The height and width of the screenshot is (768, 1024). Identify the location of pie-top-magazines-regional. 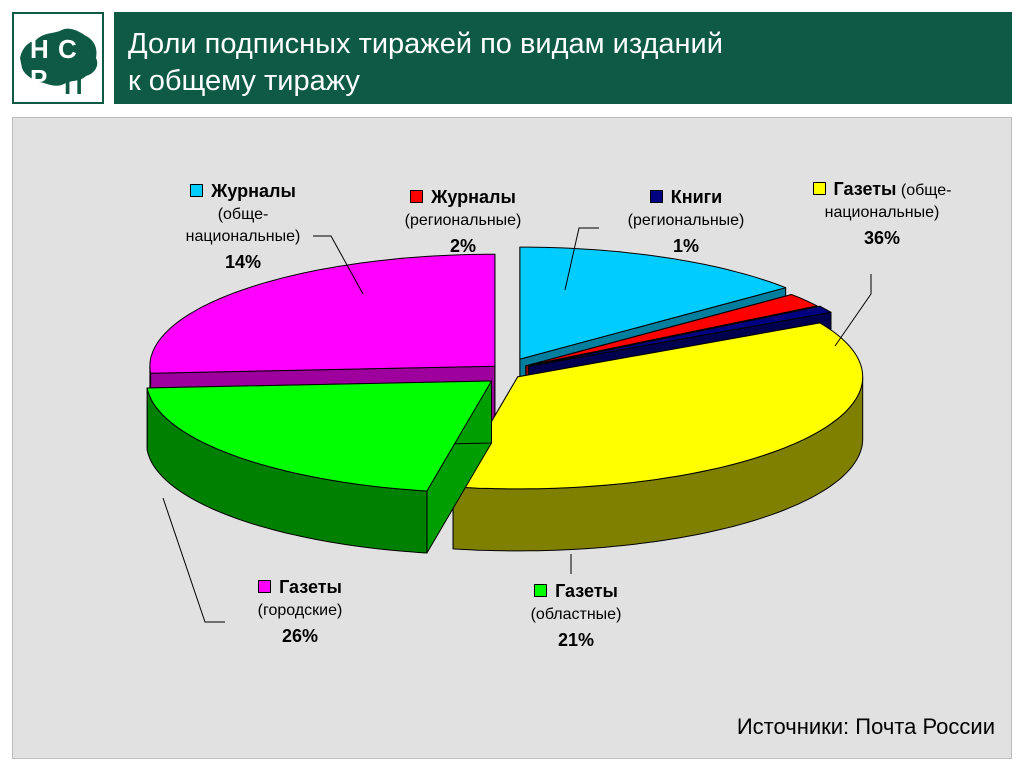
(671, 330).